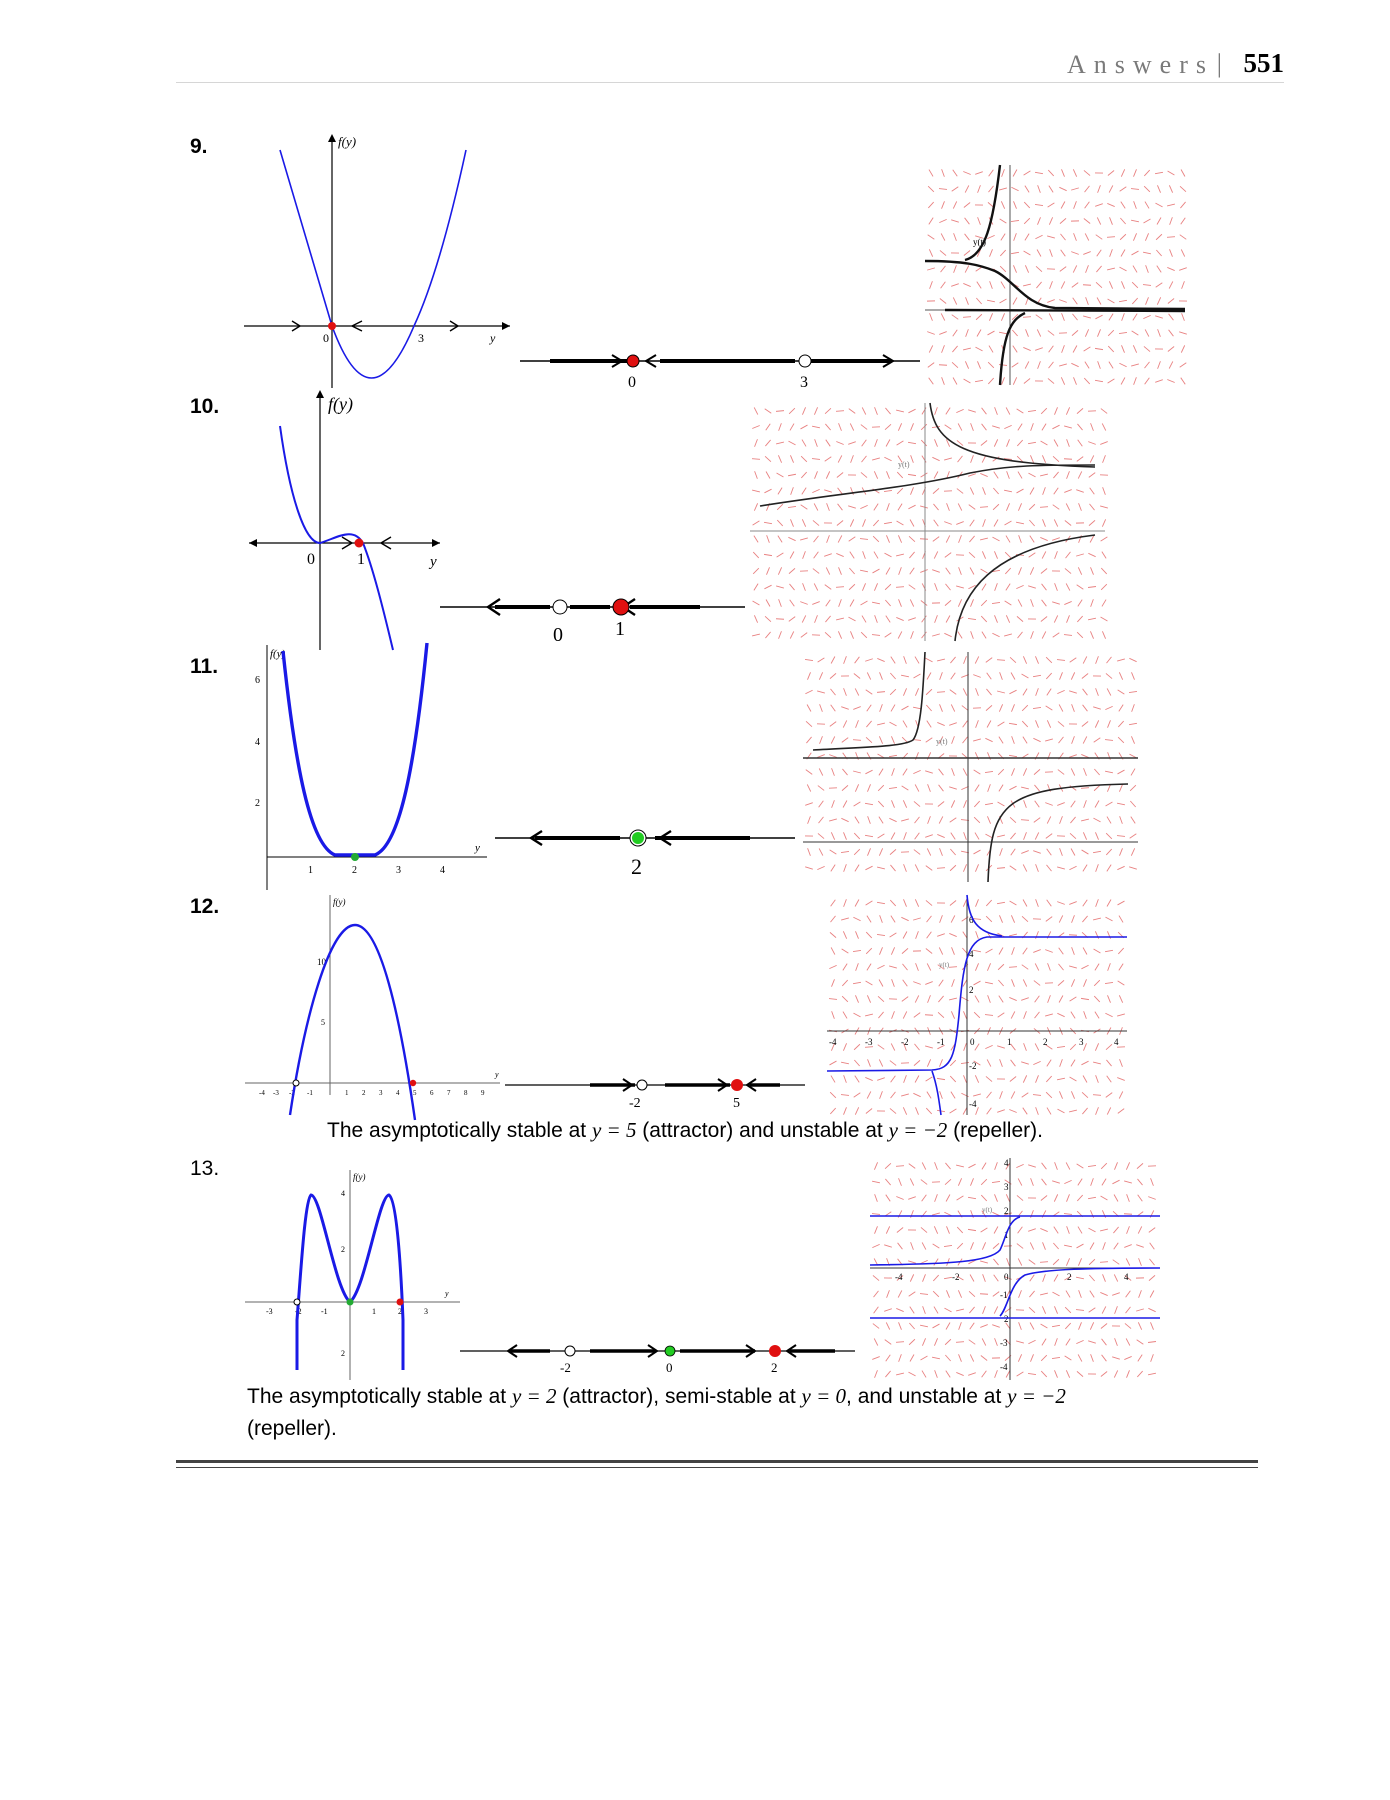 This screenshot has width=1390, height=1800. Describe the element at coordinates (987, 1210) in the screenshot. I see `slope-label-13: y(t)` at that location.